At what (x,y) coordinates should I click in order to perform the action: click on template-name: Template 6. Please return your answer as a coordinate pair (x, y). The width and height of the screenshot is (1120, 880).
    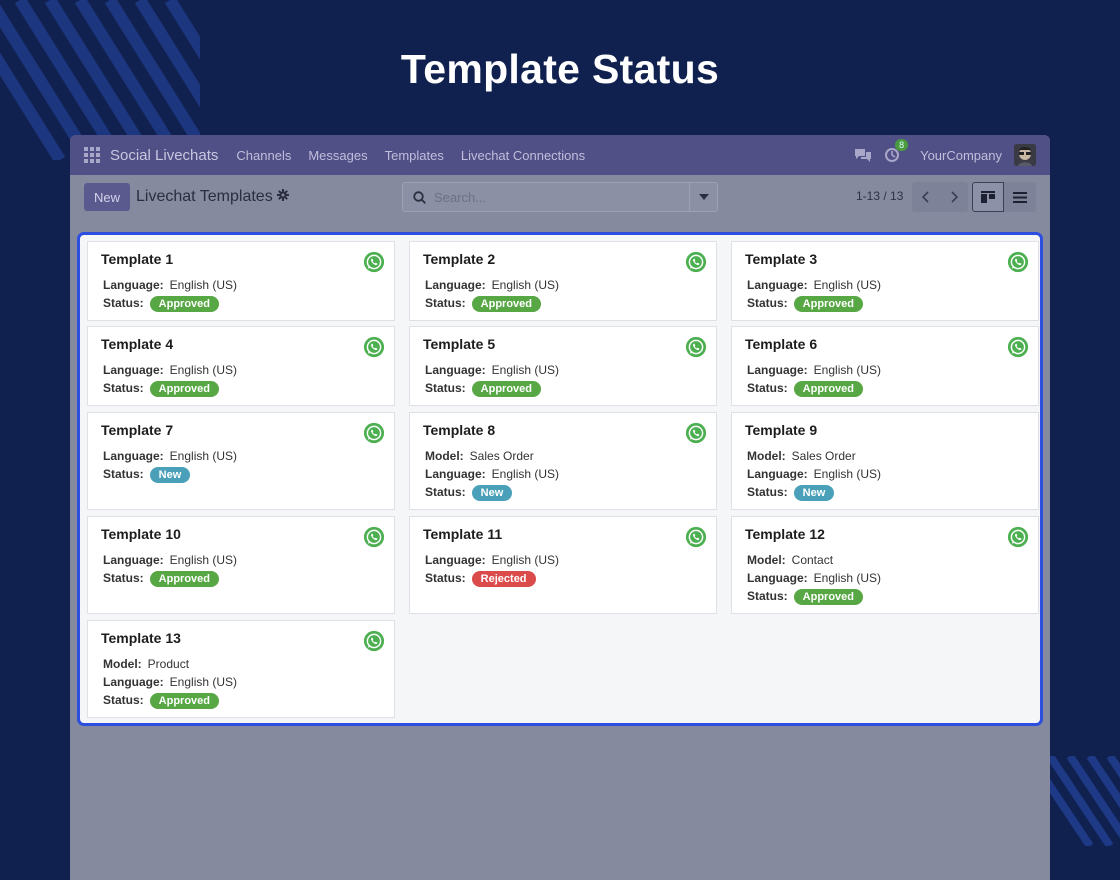
    Looking at the image, I should click on (781, 344).